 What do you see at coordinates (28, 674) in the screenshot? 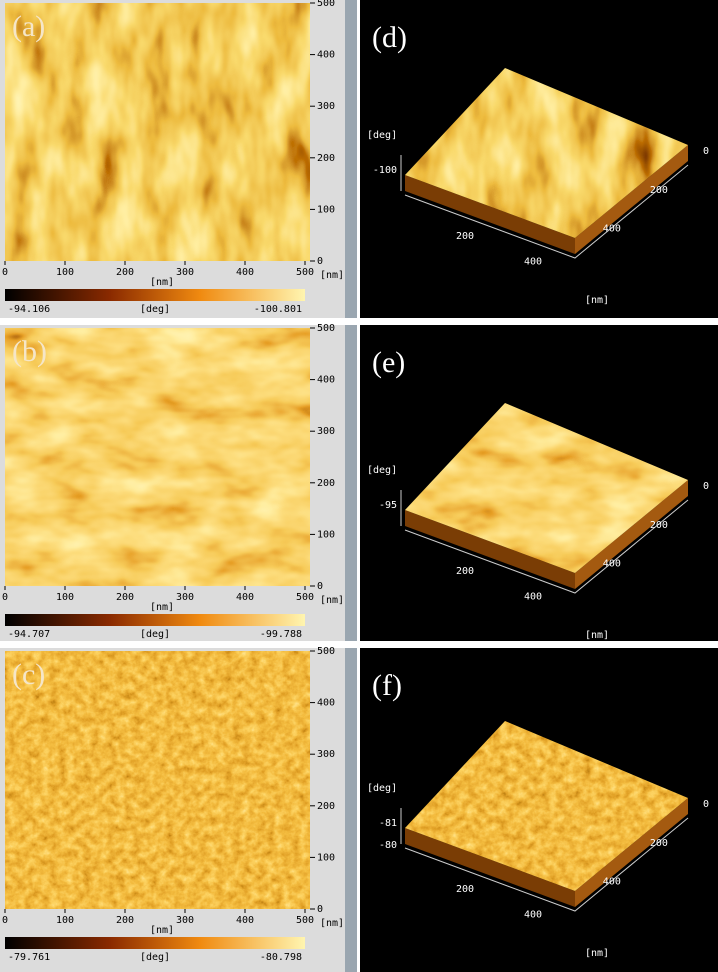
I see `panel-label: (c)` at bounding box center [28, 674].